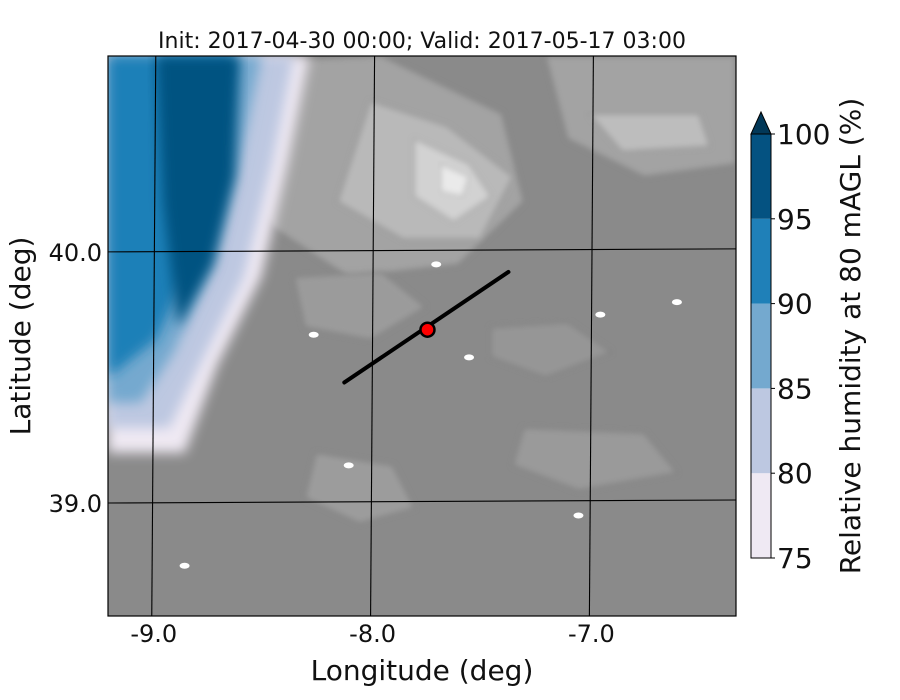 This screenshot has width=900, height=700. What do you see at coordinates (795, 473) in the screenshot?
I see `colorbar-tick-label: 80` at bounding box center [795, 473].